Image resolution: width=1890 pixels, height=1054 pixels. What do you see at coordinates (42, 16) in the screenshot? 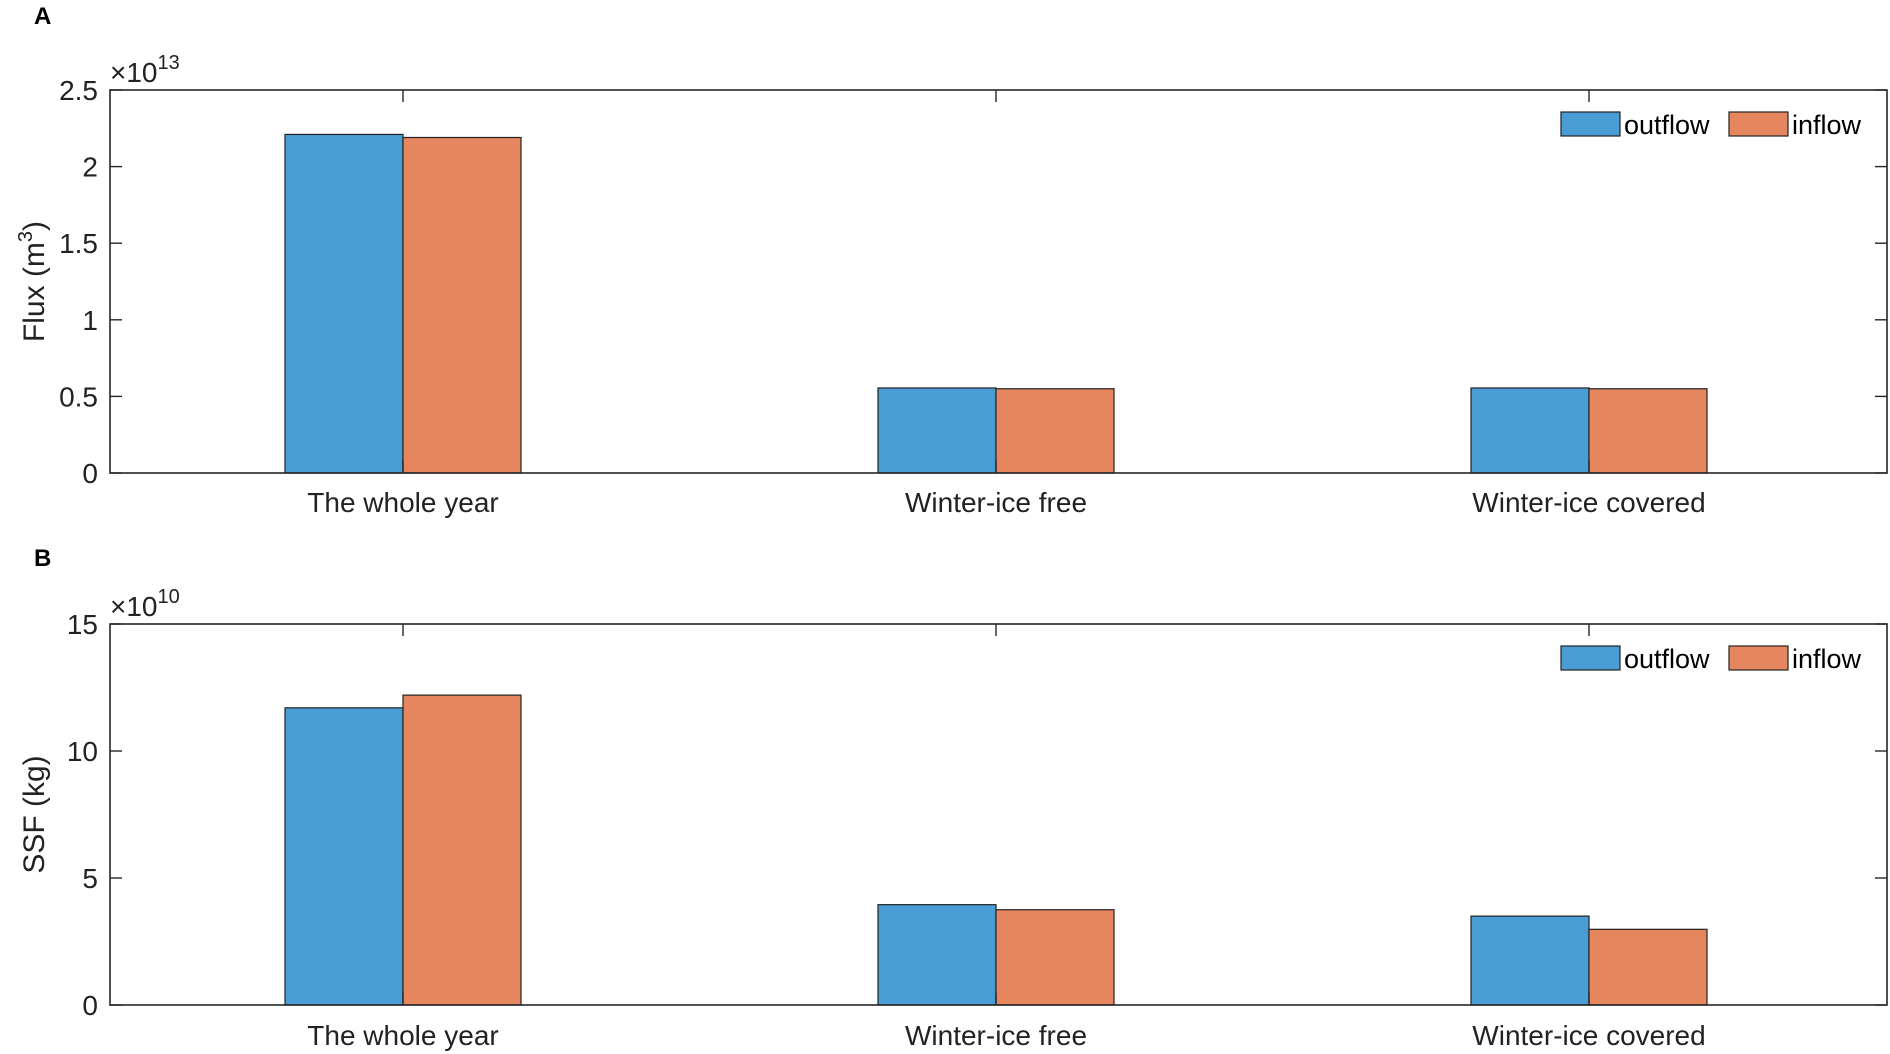
I see `panel-a-letter: A` at bounding box center [42, 16].